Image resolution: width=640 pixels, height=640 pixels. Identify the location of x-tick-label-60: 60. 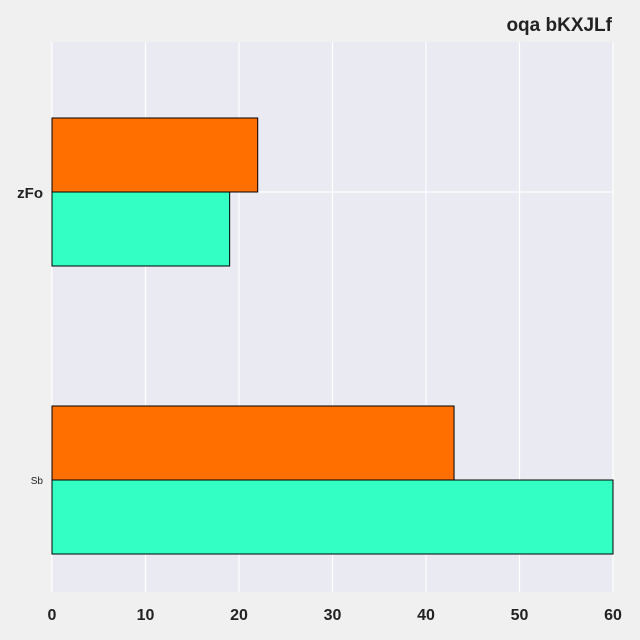
(613, 615).